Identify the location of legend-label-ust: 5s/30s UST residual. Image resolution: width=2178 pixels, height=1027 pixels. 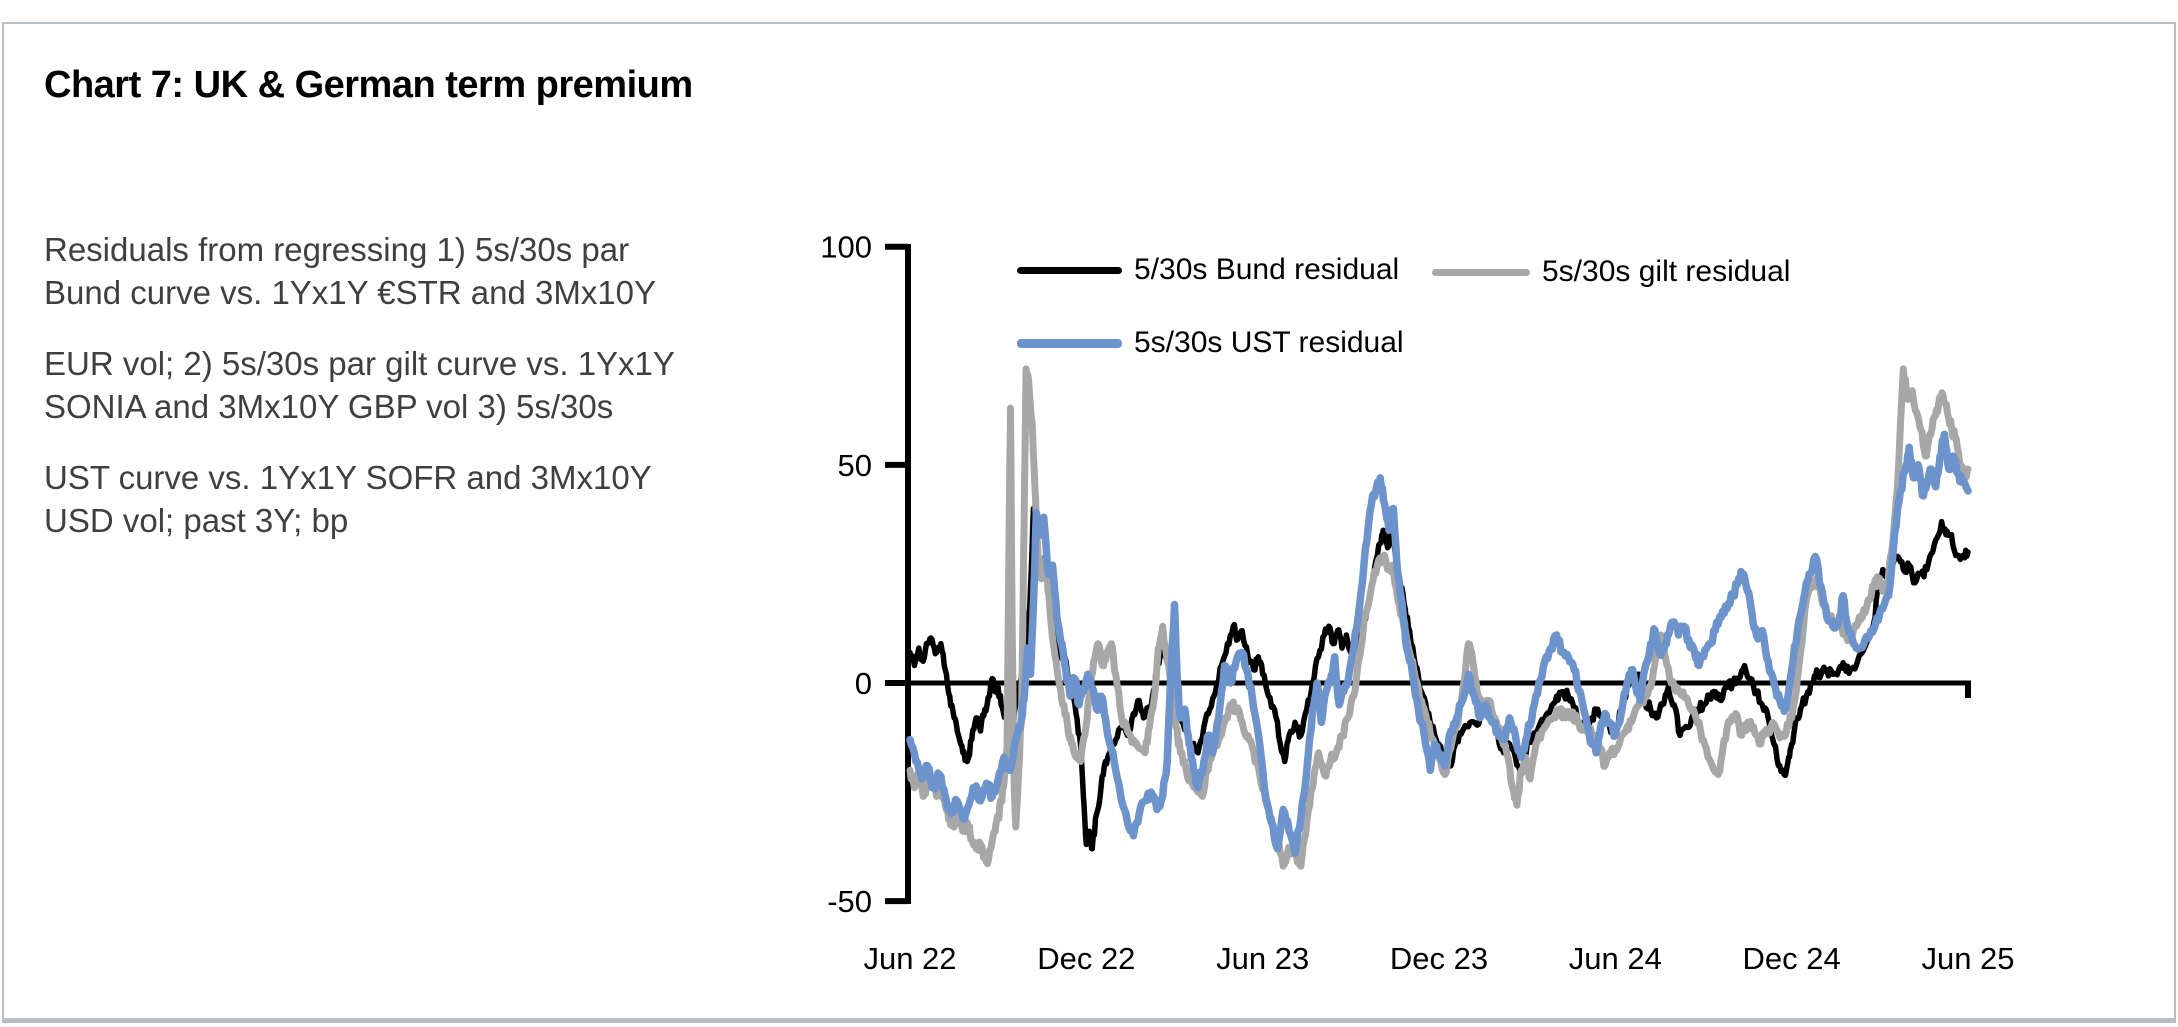
(1269, 342).